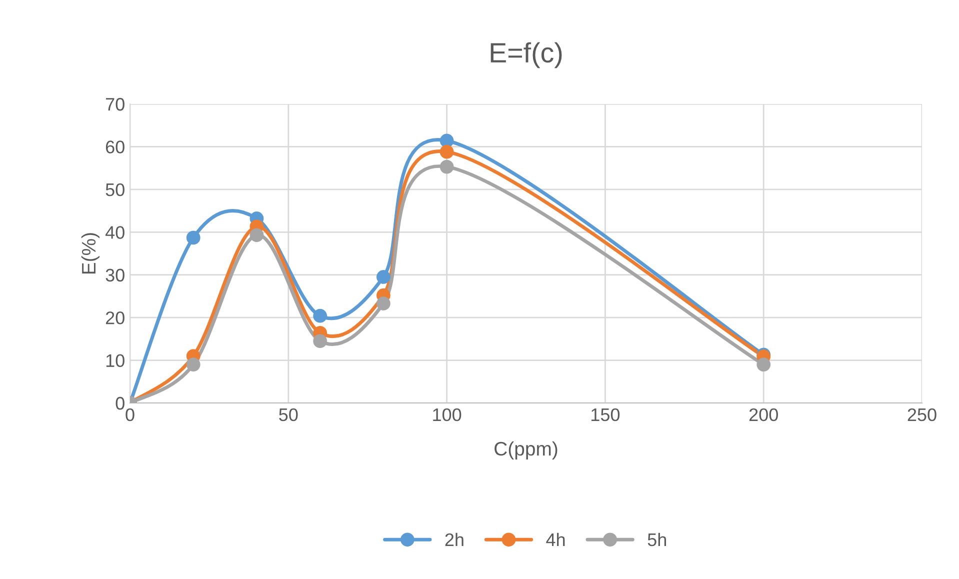 This screenshot has height=579, width=959. I want to click on legend-label: 4h, so click(555, 539).